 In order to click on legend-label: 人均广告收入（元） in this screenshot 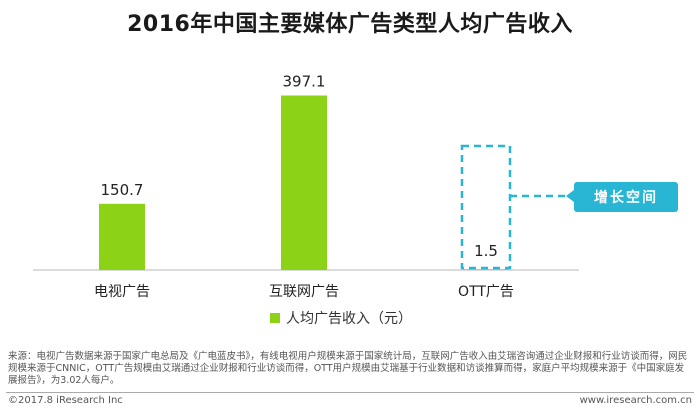, I will do `click(349, 319)`.